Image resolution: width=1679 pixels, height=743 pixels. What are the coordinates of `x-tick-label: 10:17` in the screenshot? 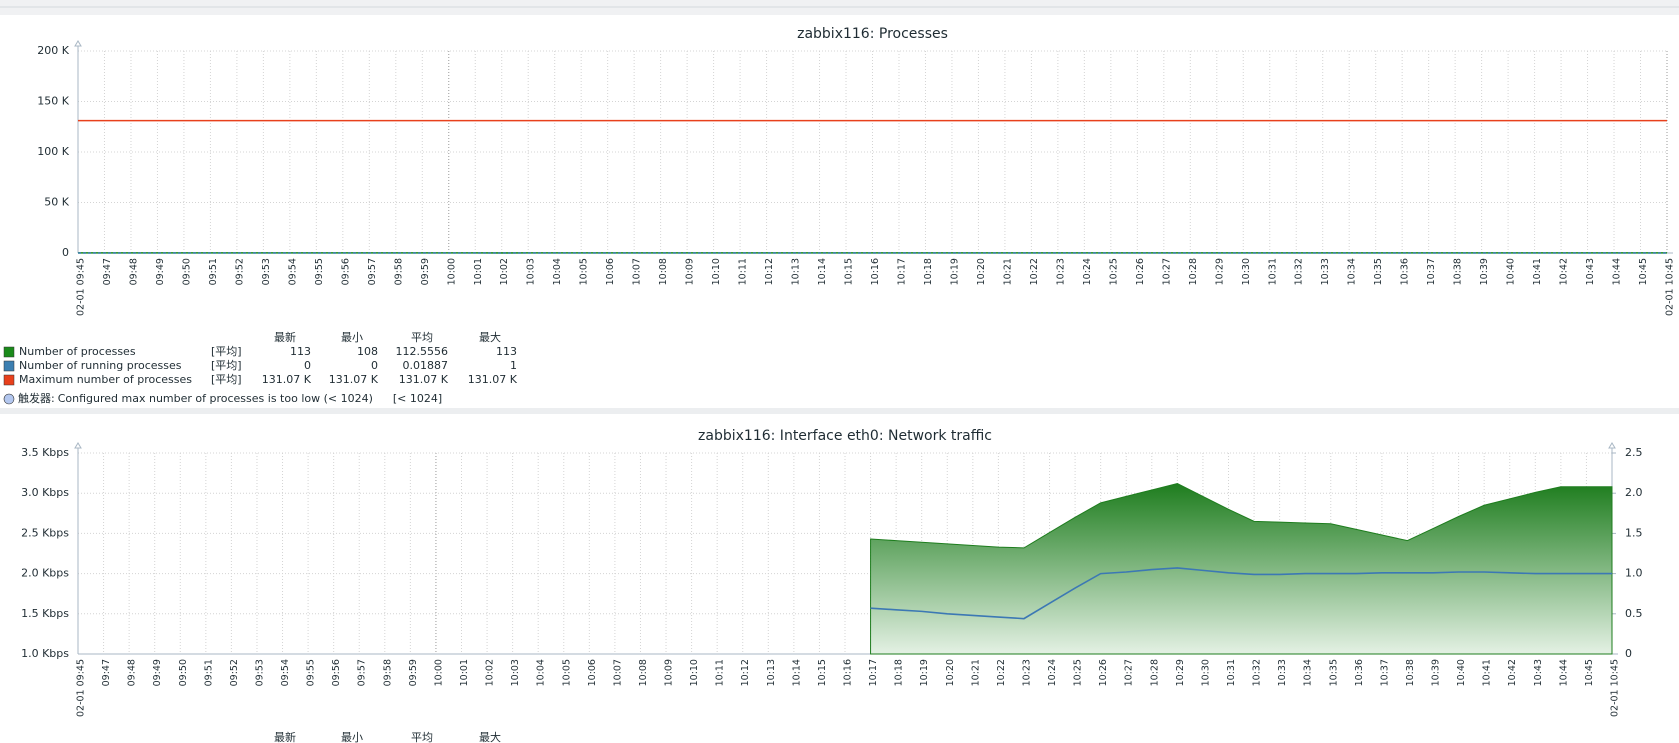 It's located at (873, 672).